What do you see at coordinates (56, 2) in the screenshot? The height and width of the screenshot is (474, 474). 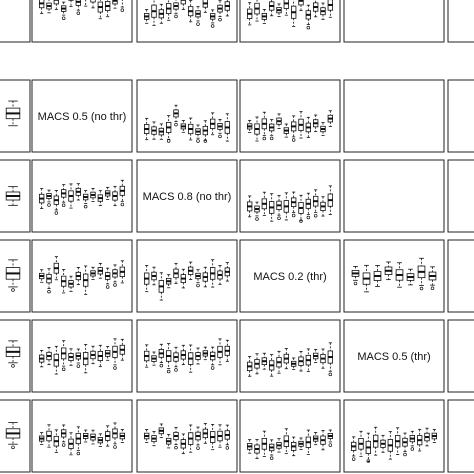 I see `box-body` at bounding box center [56, 2].